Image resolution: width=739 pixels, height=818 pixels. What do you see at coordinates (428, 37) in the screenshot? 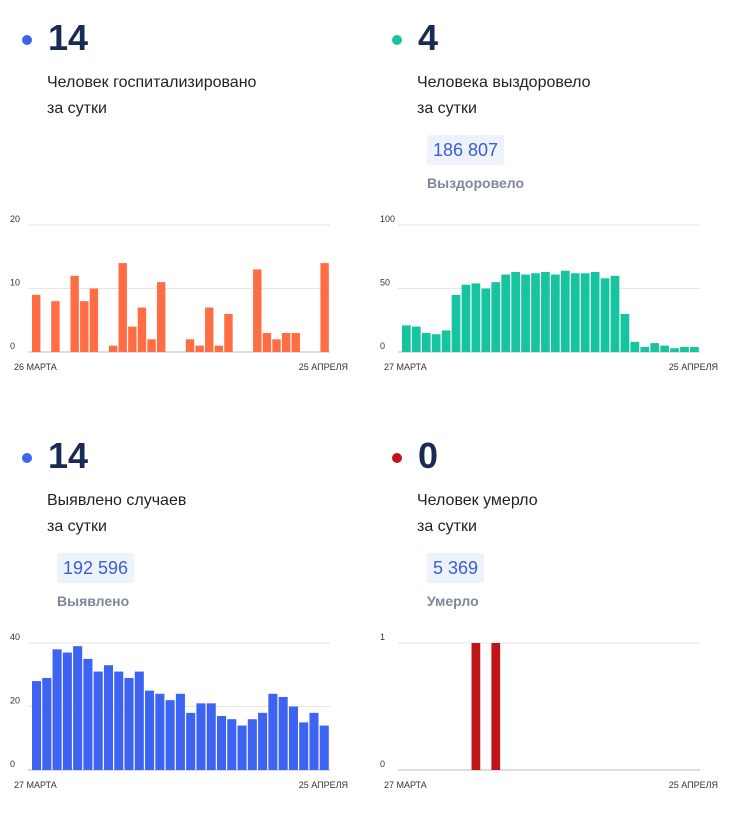
I see `daily-value: 4` at bounding box center [428, 37].